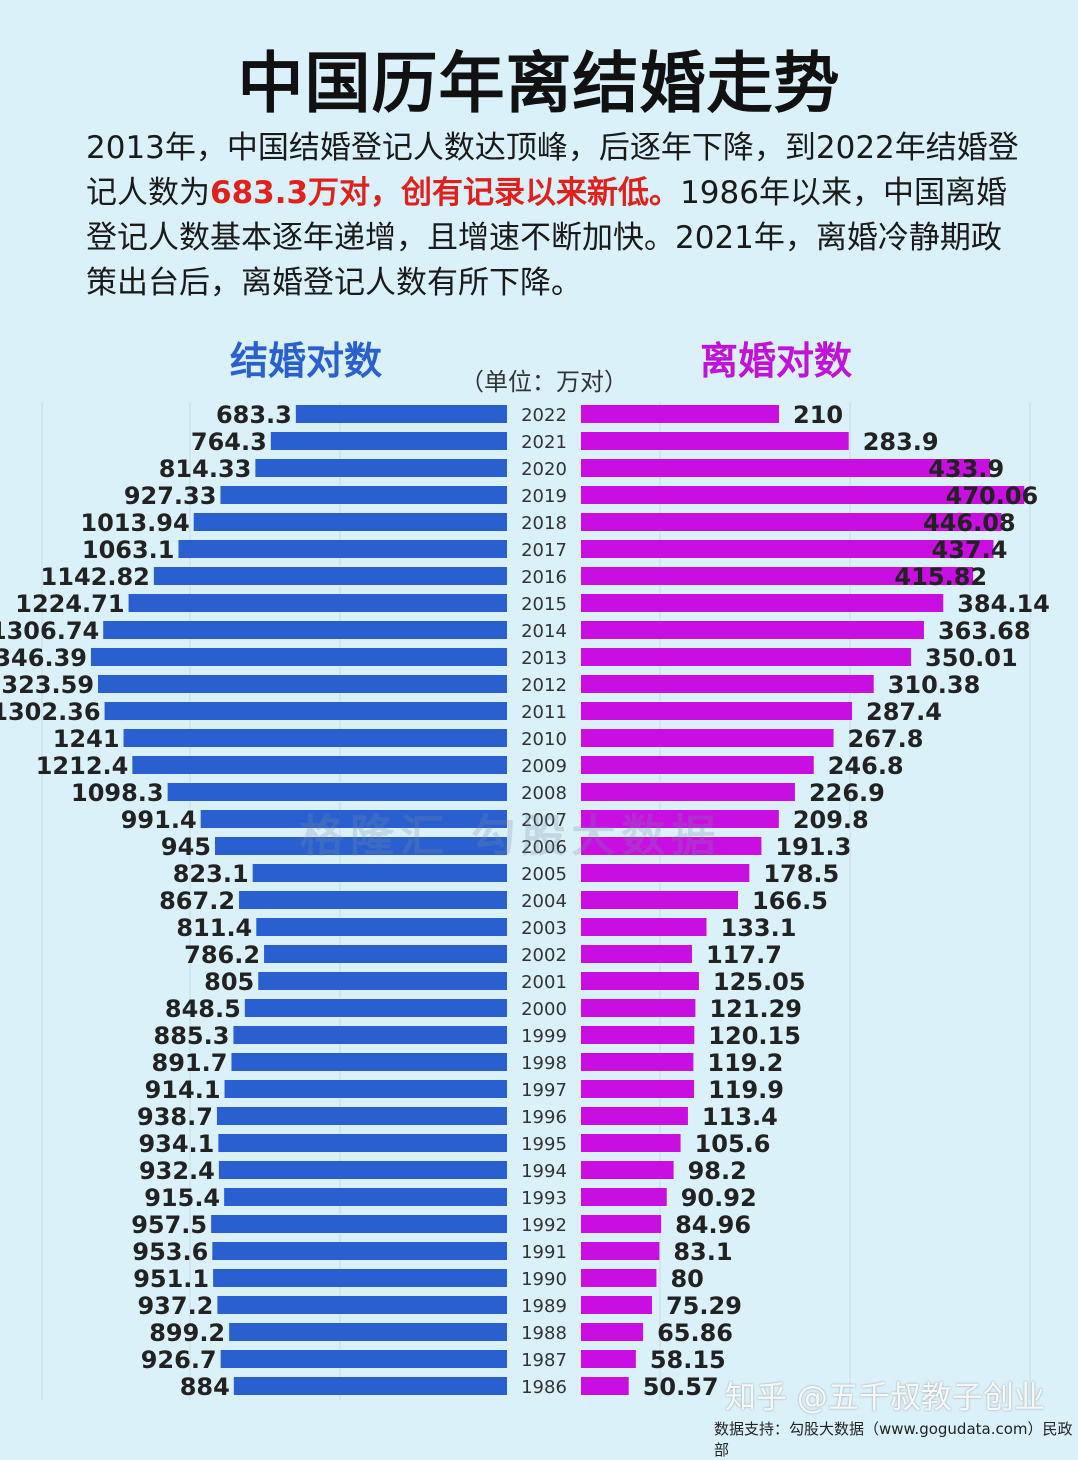 This screenshot has width=1078, height=1460. Describe the element at coordinates (544, 1117) in the screenshot. I see `year-label: 1996` at that location.